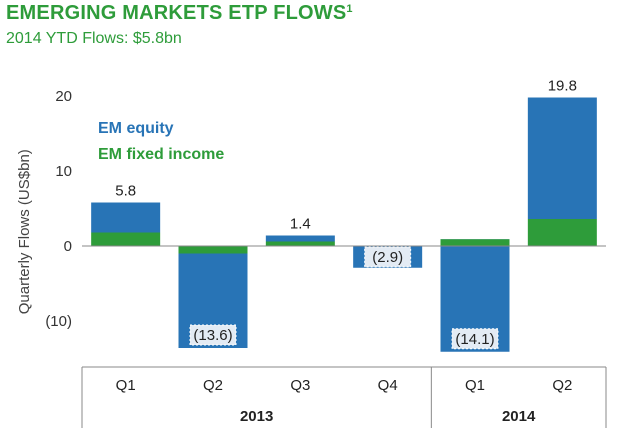 The width and height of the screenshot is (619, 430). I want to click on bar-total-label: 5.8, so click(125, 191).